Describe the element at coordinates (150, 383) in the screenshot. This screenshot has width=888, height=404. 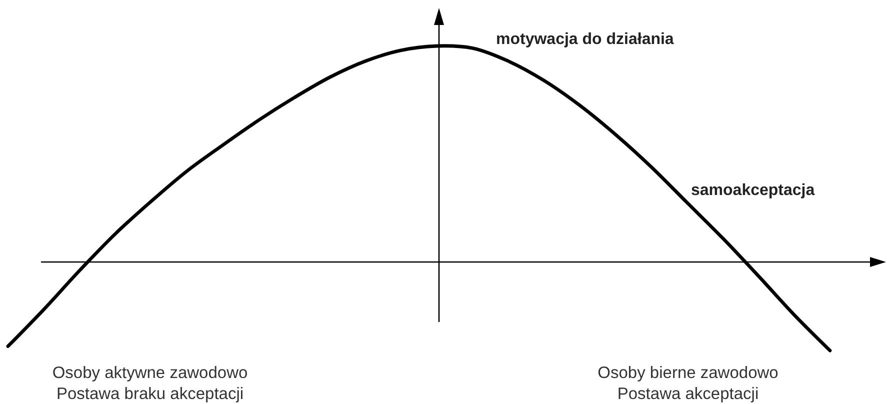
I see `text: Osoby aktywne zawodowo Postawa braku akceptacji` at that location.